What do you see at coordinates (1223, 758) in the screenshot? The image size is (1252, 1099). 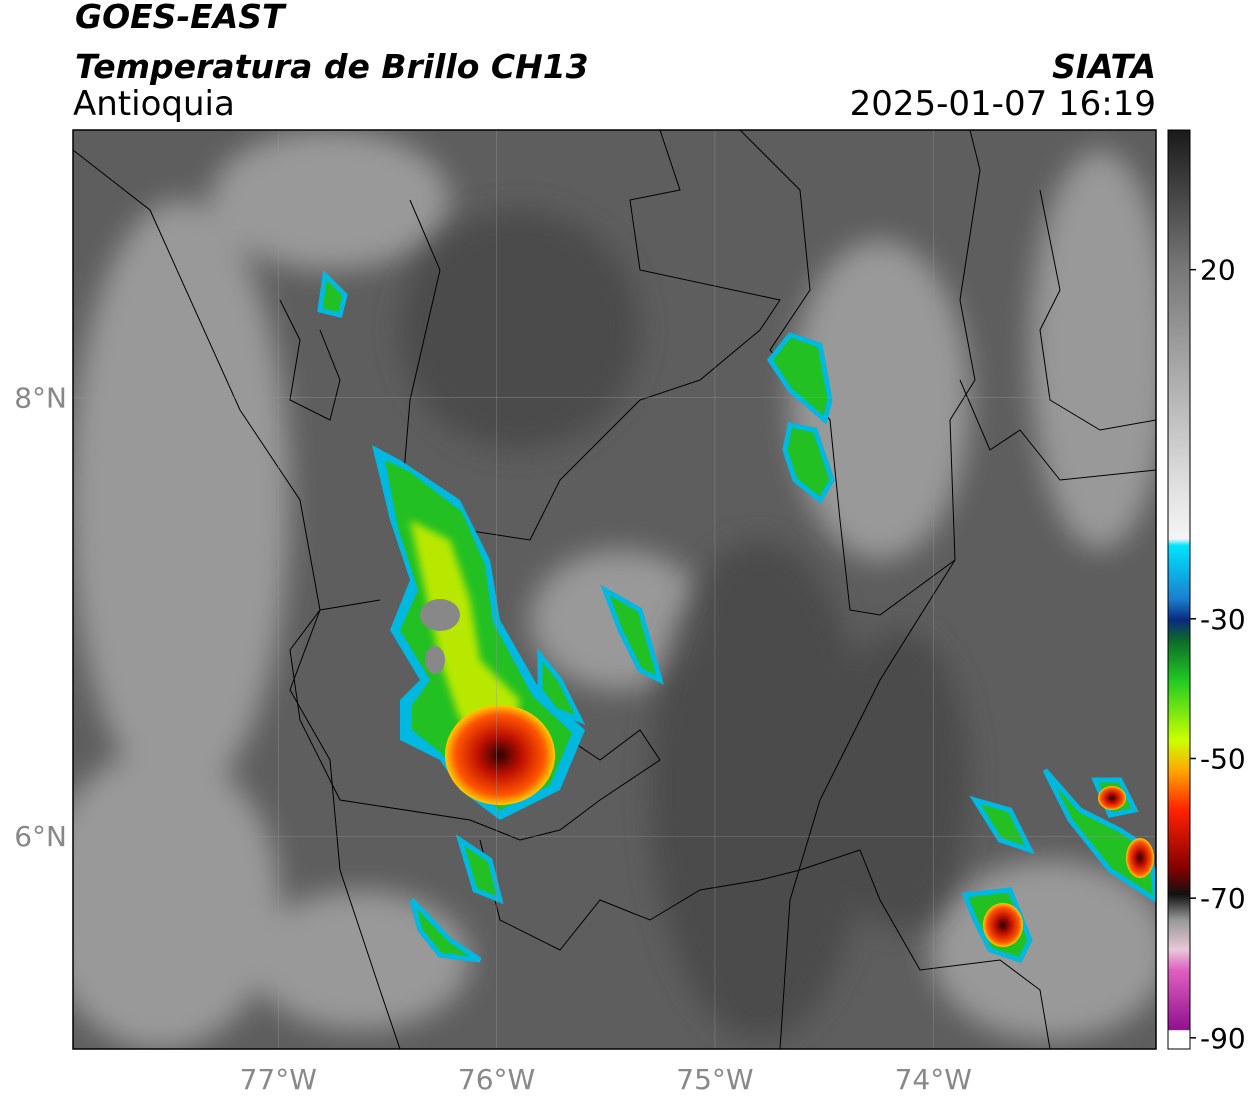 I see `colorbar-tick-label: -50` at bounding box center [1223, 758].